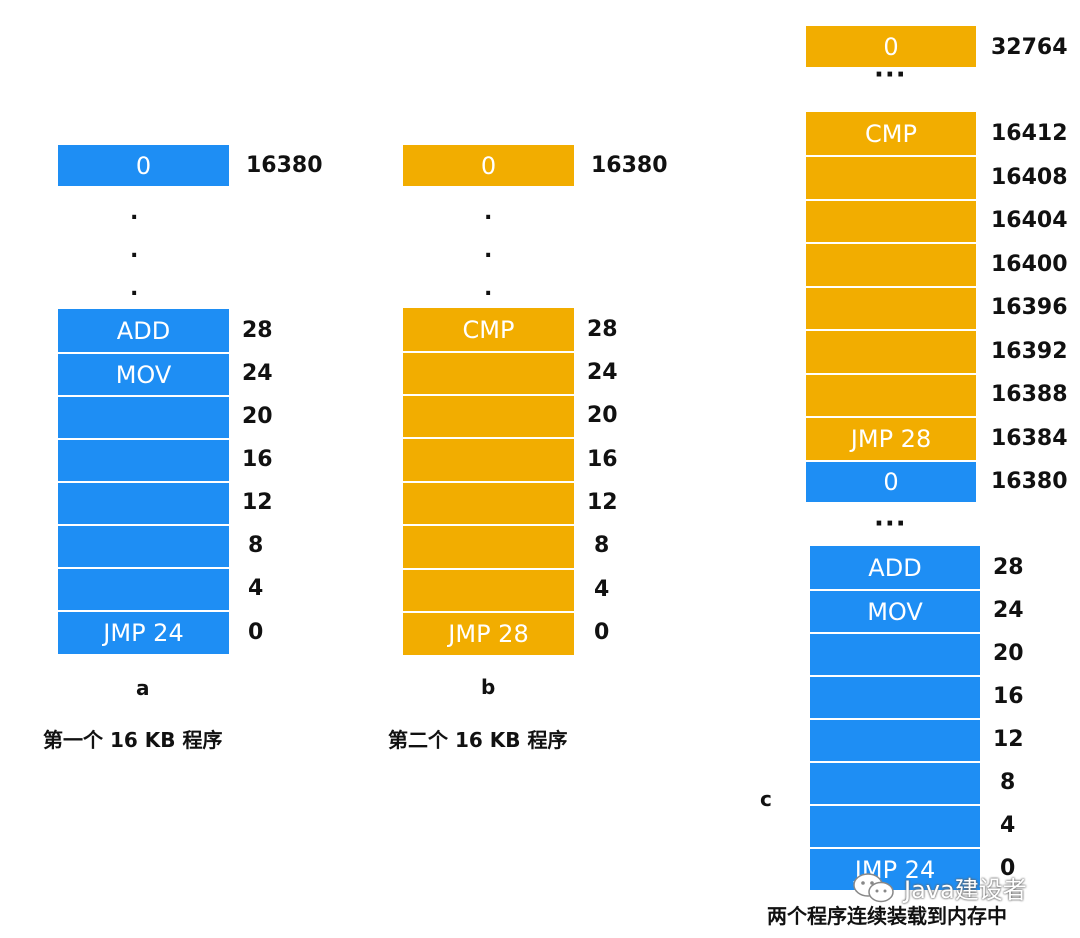 Image resolution: width=1080 pixels, height=938 pixels. I want to click on address-label: 16384, so click(1029, 438).